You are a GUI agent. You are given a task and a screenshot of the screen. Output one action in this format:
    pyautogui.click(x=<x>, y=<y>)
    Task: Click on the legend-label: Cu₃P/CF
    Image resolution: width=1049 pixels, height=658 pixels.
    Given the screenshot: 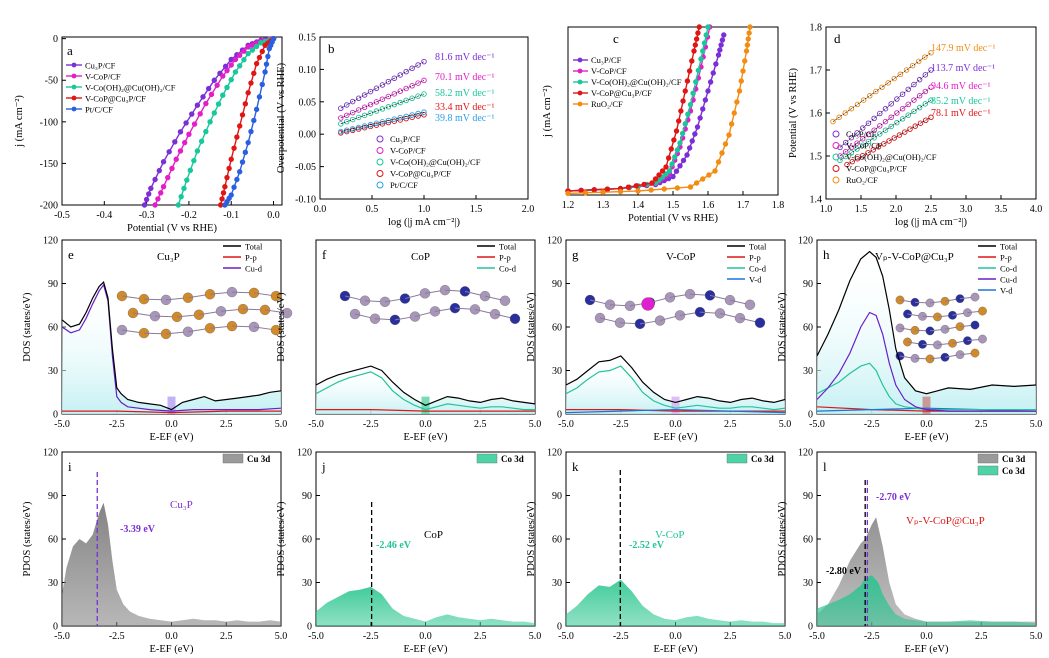 What is the action you would take?
    pyautogui.click(x=606, y=60)
    